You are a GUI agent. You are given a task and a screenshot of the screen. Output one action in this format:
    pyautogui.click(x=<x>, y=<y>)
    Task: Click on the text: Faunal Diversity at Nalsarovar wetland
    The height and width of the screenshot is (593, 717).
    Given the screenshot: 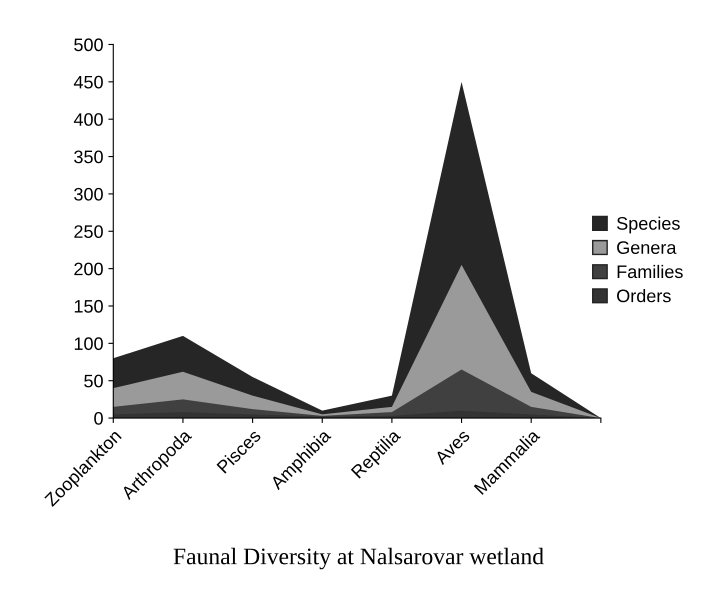 What is the action you would take?
    pyautogui.click(x=359, y=559)
    